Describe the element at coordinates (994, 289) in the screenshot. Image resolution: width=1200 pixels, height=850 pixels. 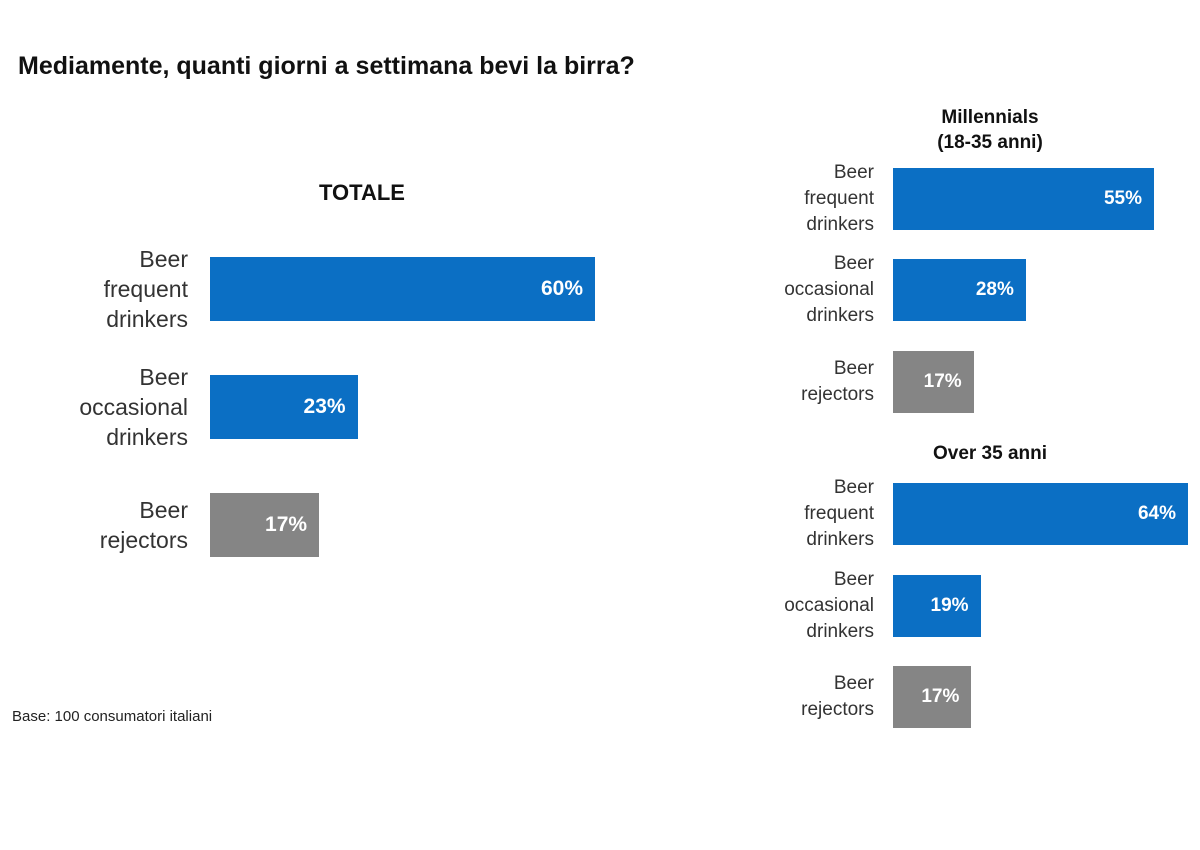
I see `value-label-millennials-occasional-drinkers: 28%` at that location.